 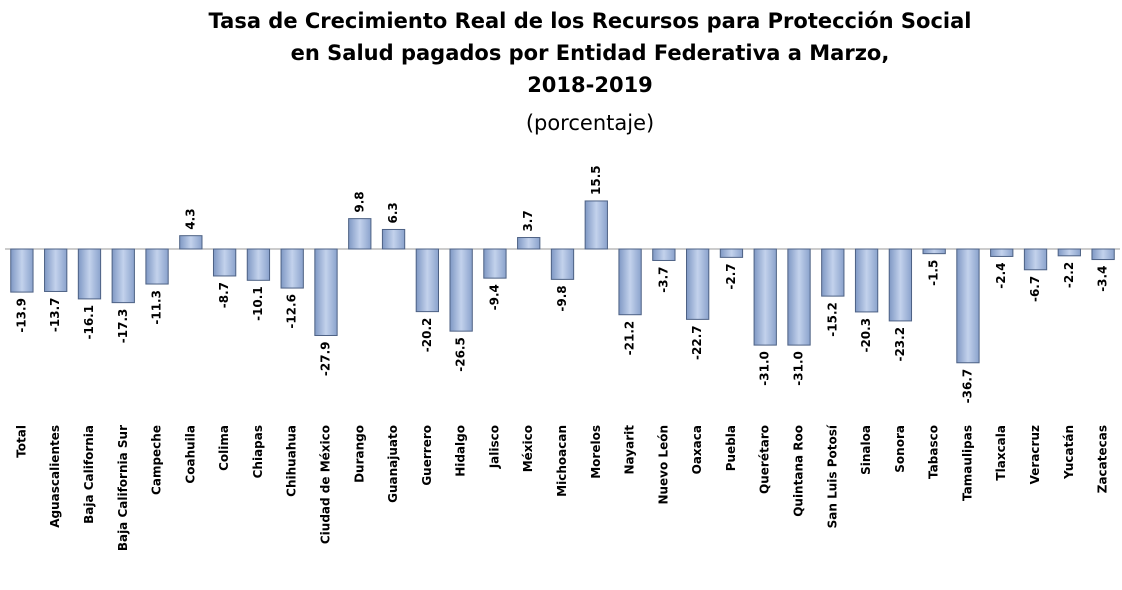 I want to click on value-label: -20.3, so click(x=866, y=335).